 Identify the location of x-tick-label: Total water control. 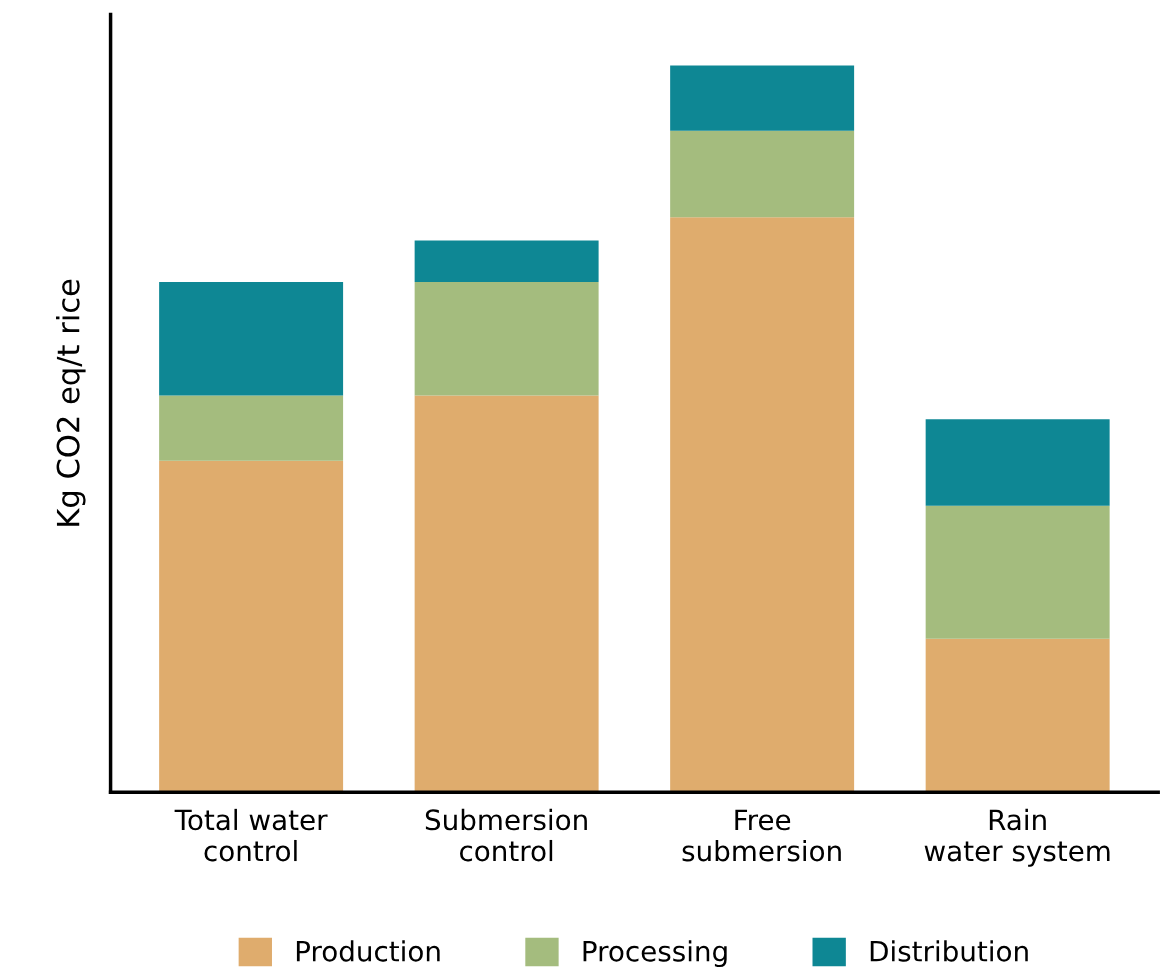
(251, 835).